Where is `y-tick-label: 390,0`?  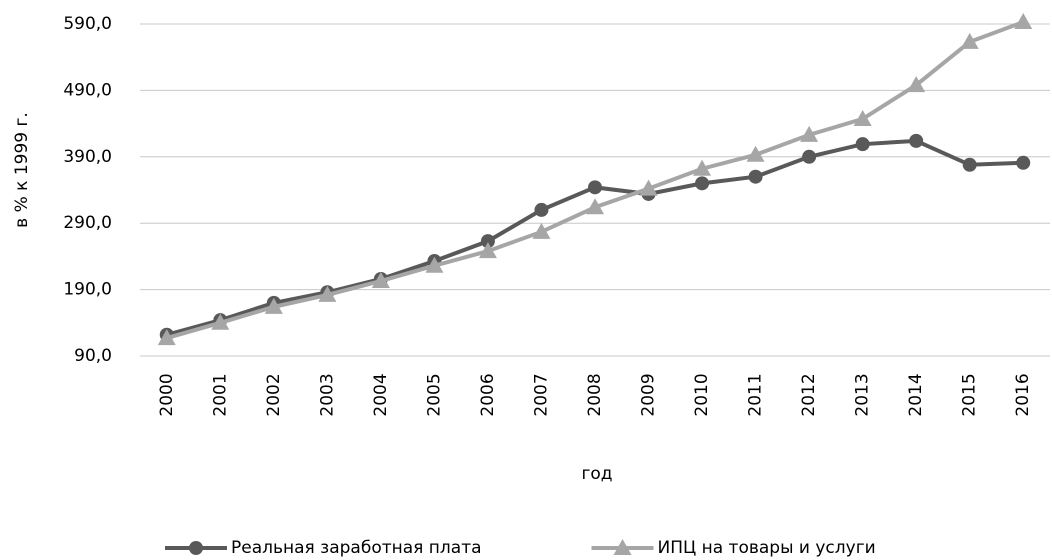
y-tick-label: 390,0 is located at coordinates (87, 157).